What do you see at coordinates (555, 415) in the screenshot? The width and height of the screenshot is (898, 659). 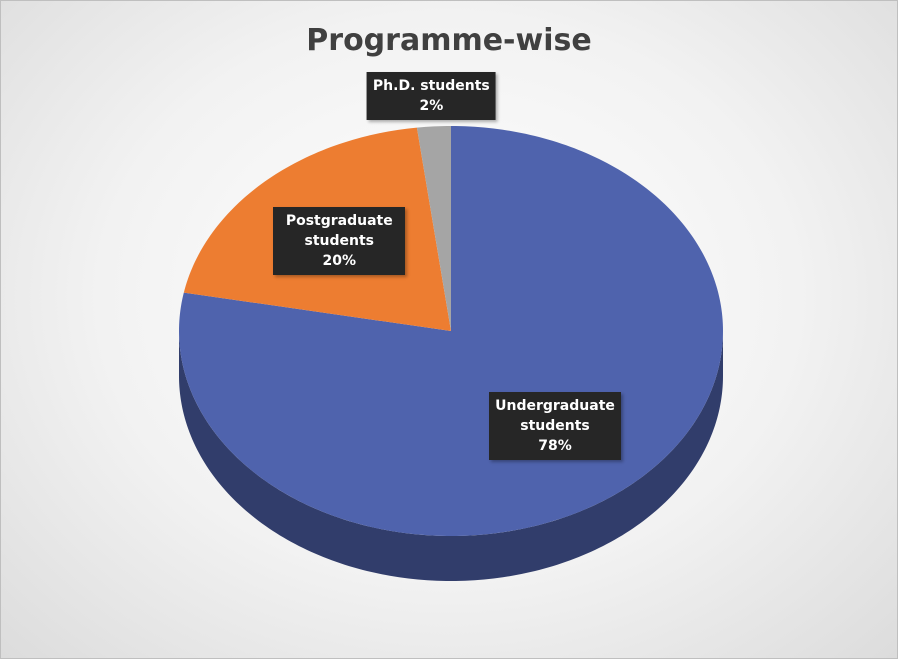 I see `label-category: Undergraduate students` at bounding box center [555, 415].